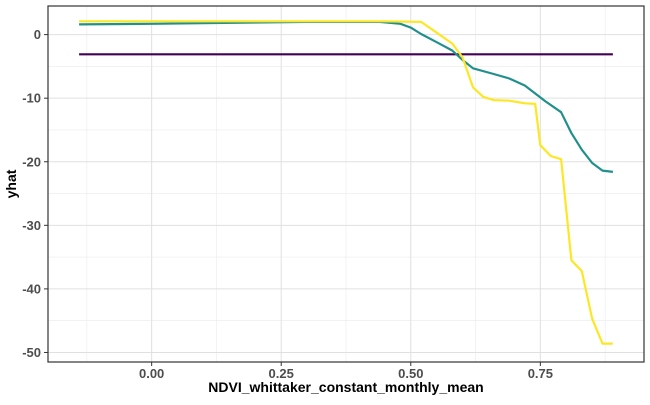 The height and width of the screenshot is (405, 650). What do you see at coordinates (540, 373) in the screenshot?
I see `x-tick-label: 0.75` at bounding box center [540, 373].